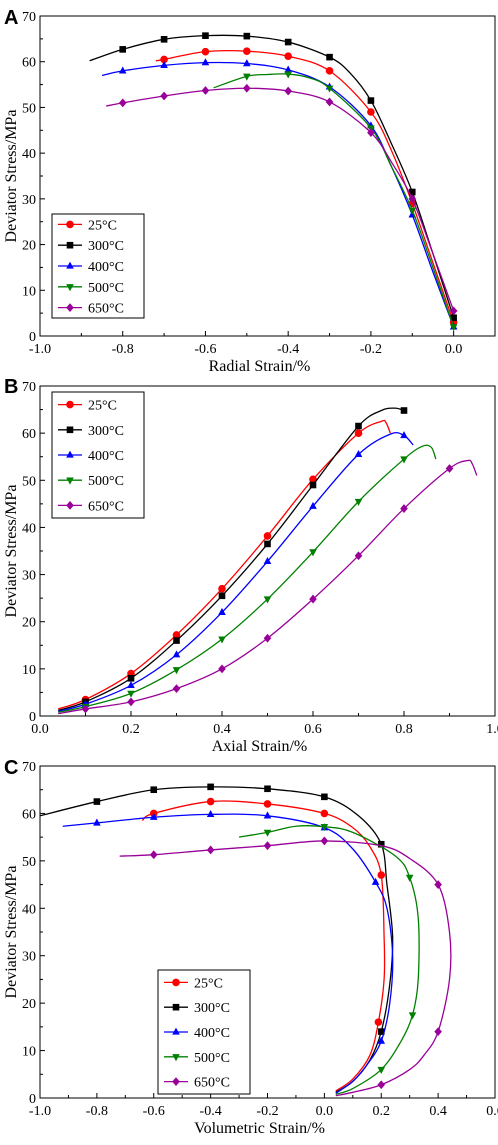  I want to click on series-650°C, so click(282, 199).